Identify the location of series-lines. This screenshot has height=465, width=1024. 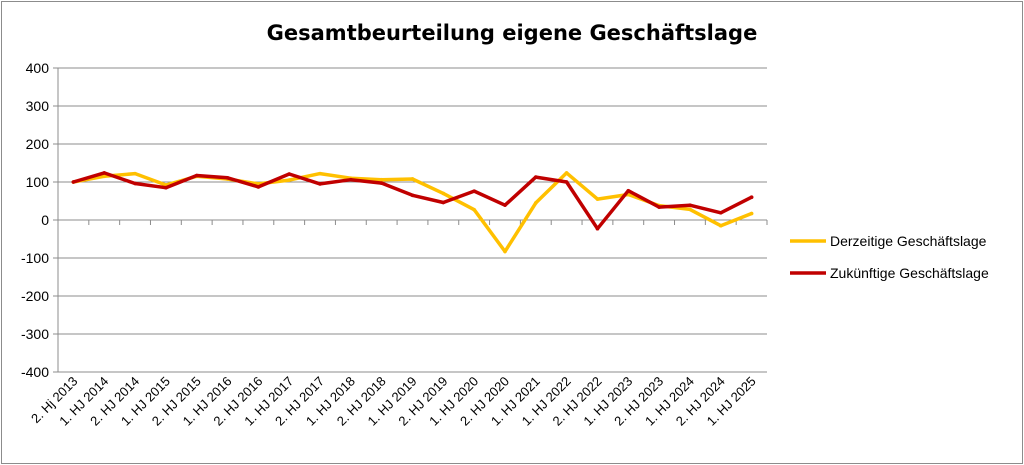
(412, 212).